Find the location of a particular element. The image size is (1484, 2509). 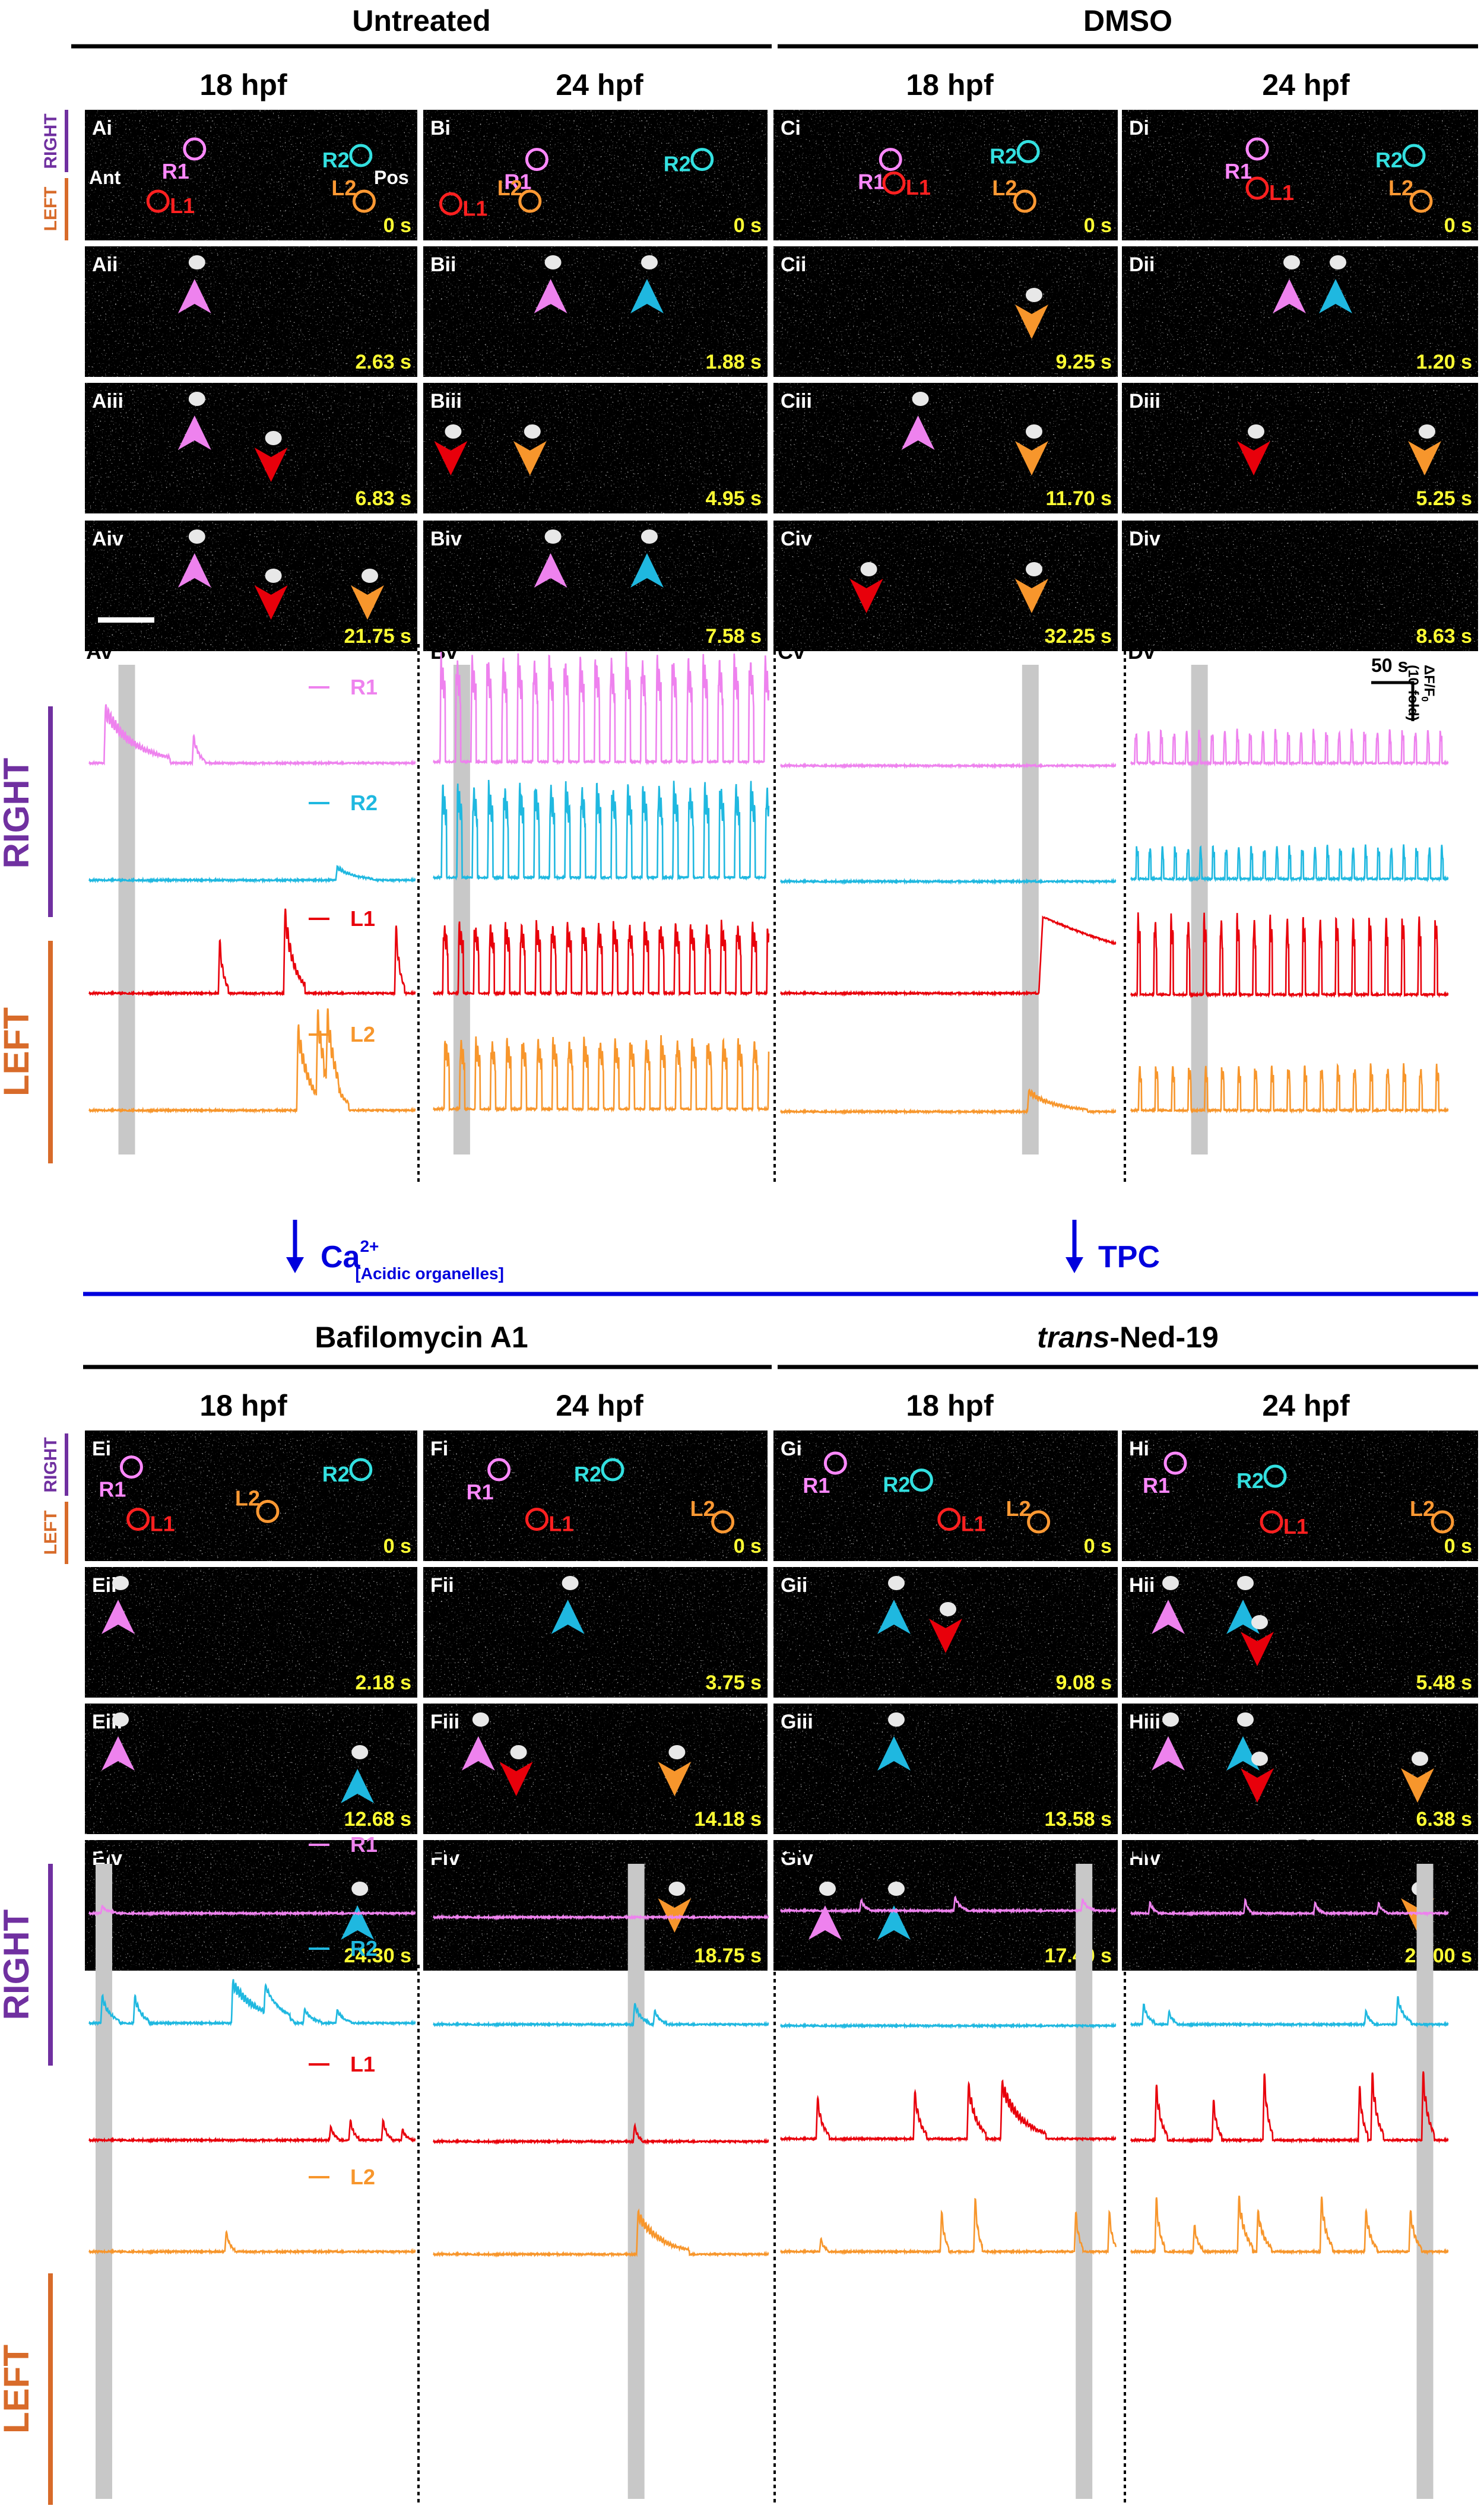

trace-panel-c: Cv is located at coordinates (947, 896).